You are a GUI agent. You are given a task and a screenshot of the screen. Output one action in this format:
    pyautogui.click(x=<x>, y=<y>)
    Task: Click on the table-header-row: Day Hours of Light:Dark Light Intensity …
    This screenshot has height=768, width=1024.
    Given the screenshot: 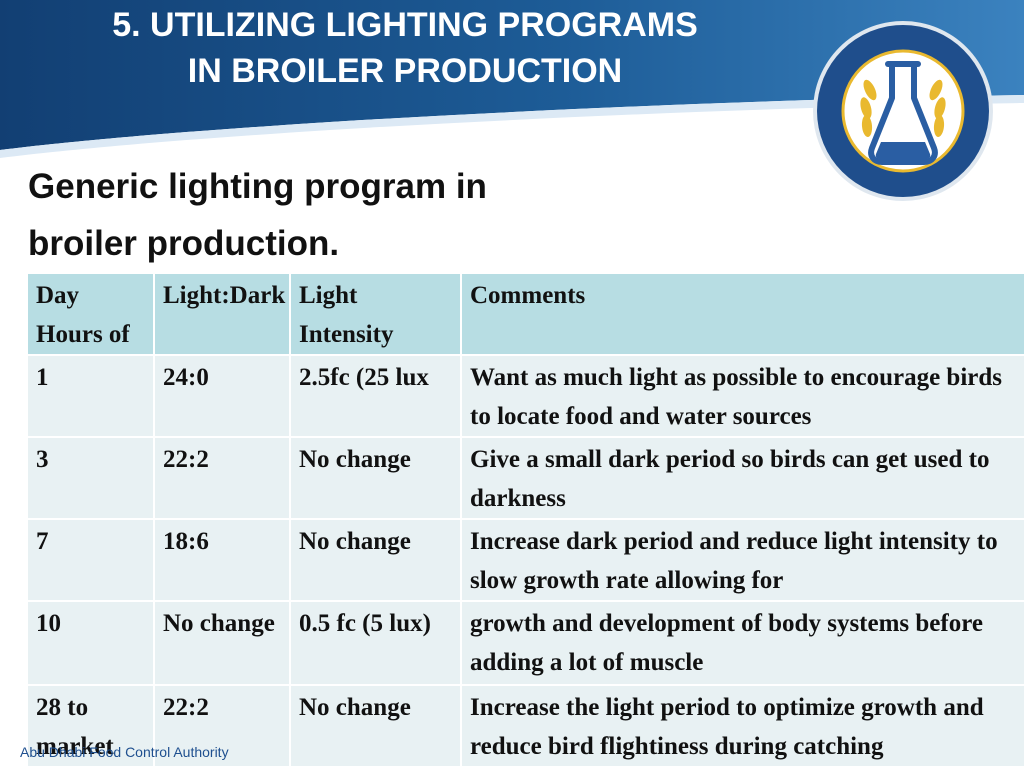 What is the action you would take?
    pyautogui.click(x=525, y=314)
    